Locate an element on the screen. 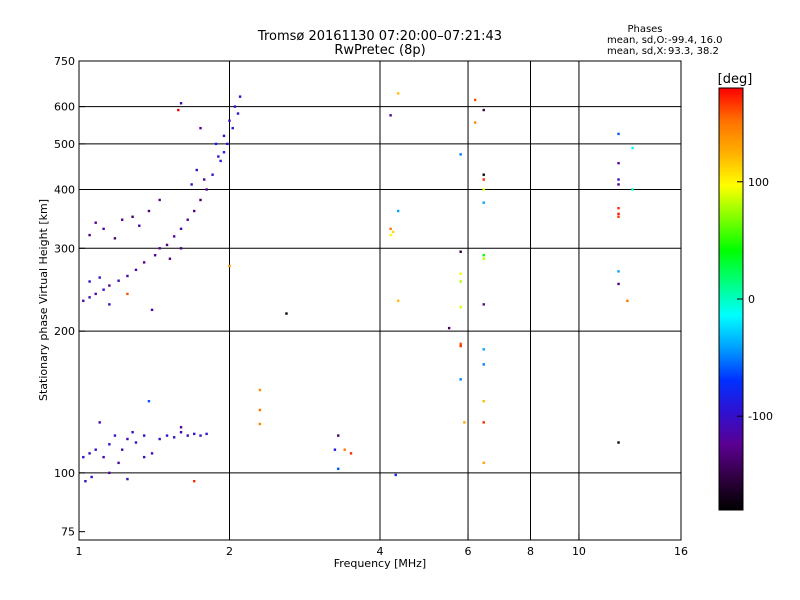 The width and height of the screenshot is (800, 600). y-tick-label: 400 is located at coordinates (64, 189).